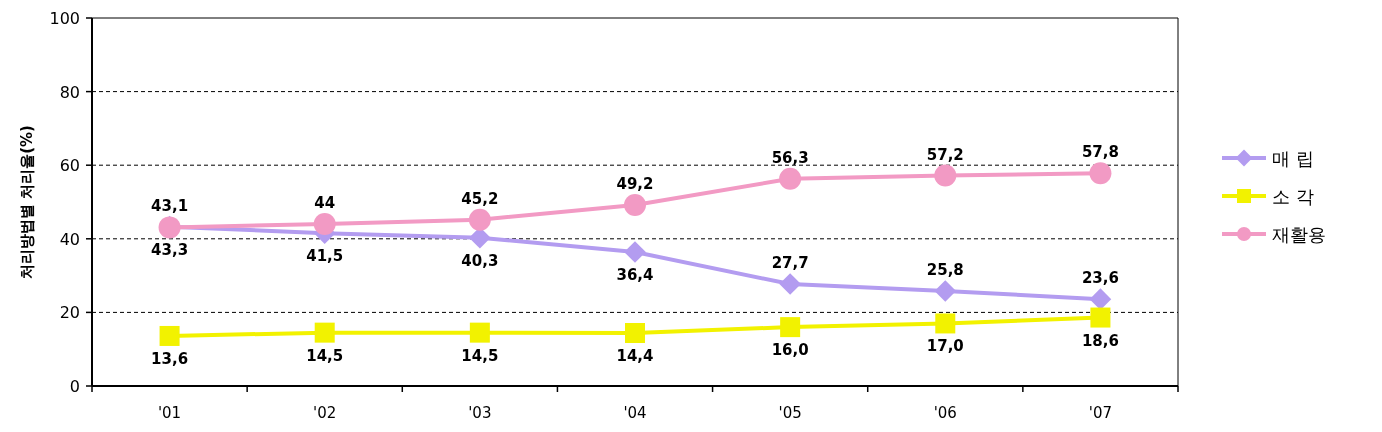  I want to click on legend-label: 소 각, so click(1293, 196).